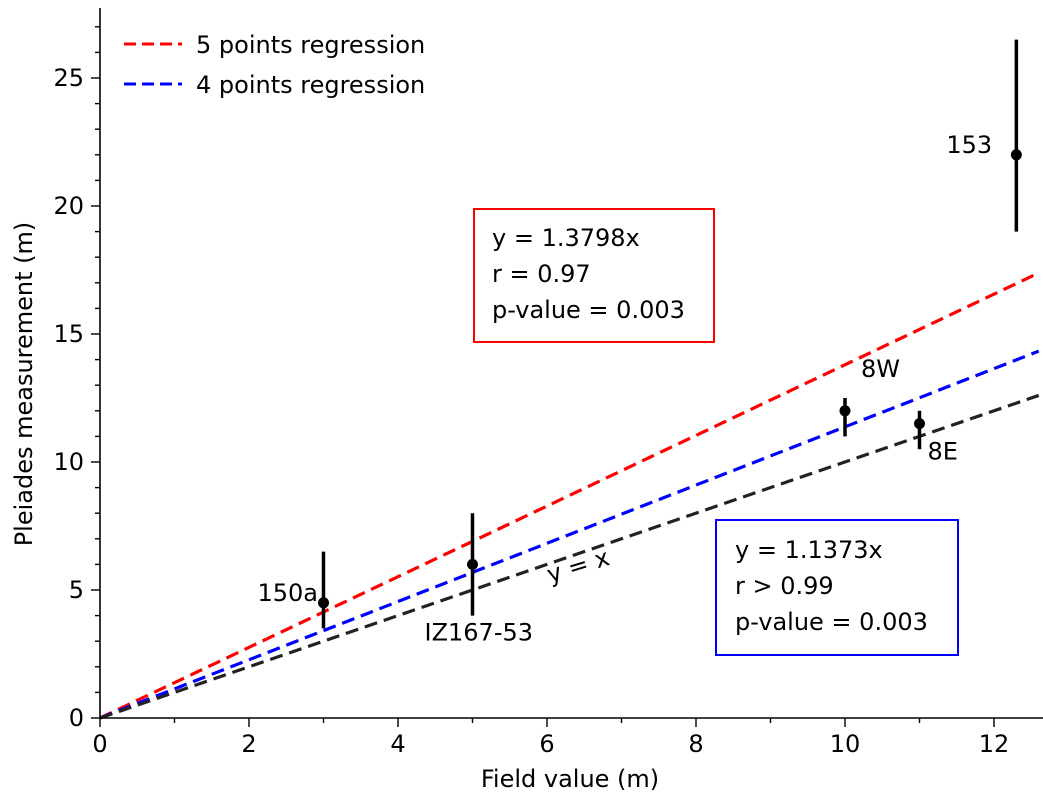 The image size is (1043, 800). I want to click on red-box-pvalue: p-value = 0.003, so click(588, 310).